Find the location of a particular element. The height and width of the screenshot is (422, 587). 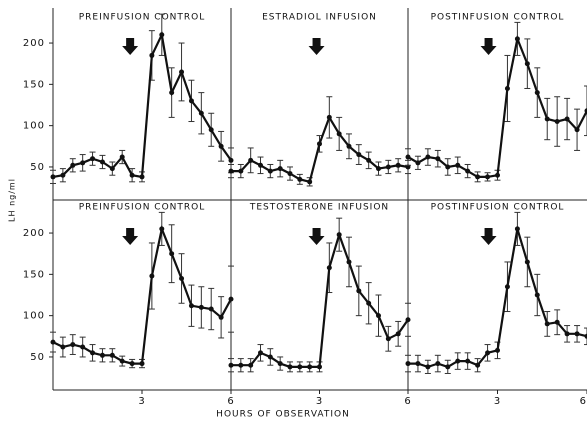

panel-title: TESTOSTERONE INFUSION is located at coordinates (319, 208).